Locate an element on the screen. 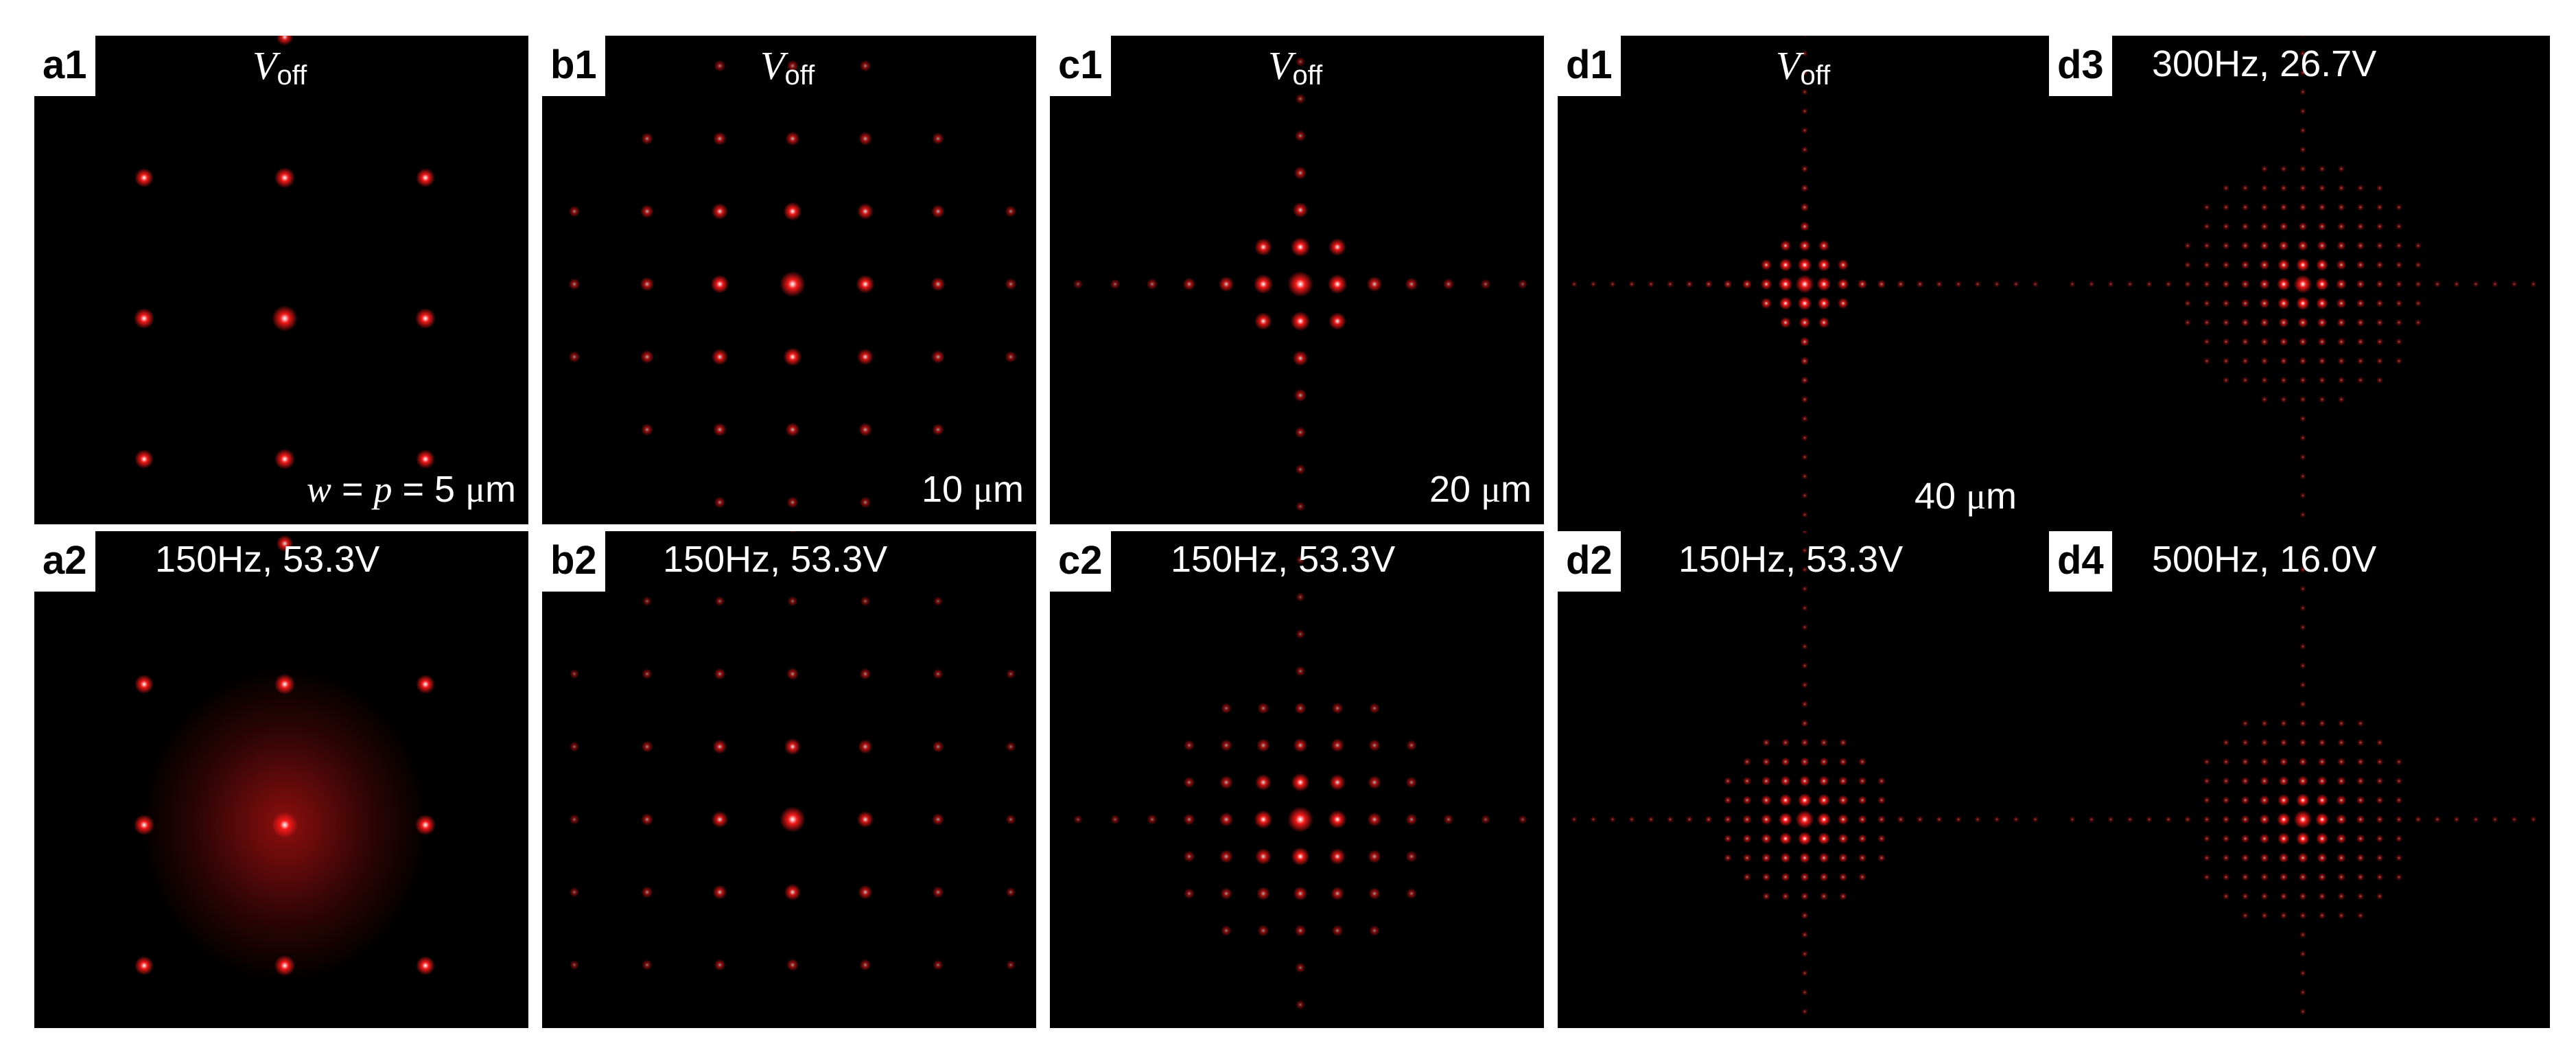  scale-label-d: 40 μm is located at coordinates (1966, 496).